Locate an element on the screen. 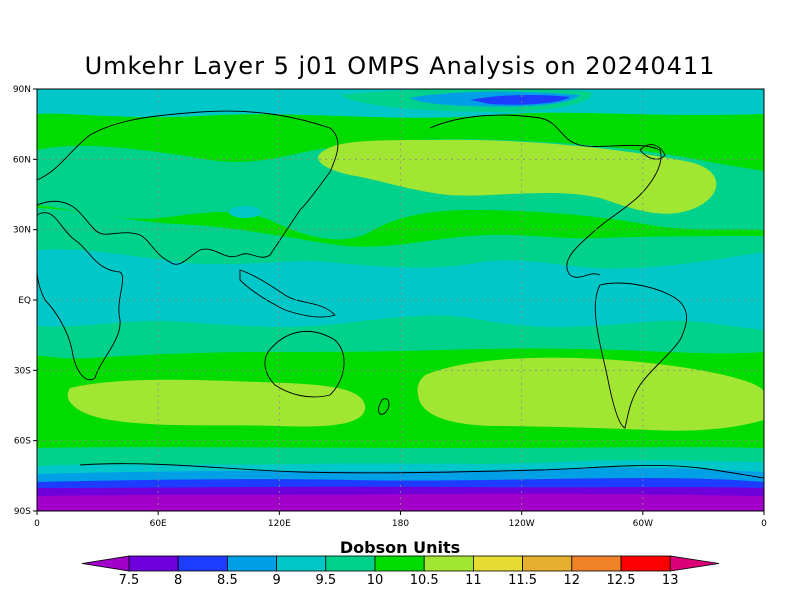 Image resolution: width=800 pixels, height=600 pixels. colorbar: 7.5 8 8.5 9 9.5 10 10.5 11 11.5 12 12.5 13 is located at coordinates (400, 571).